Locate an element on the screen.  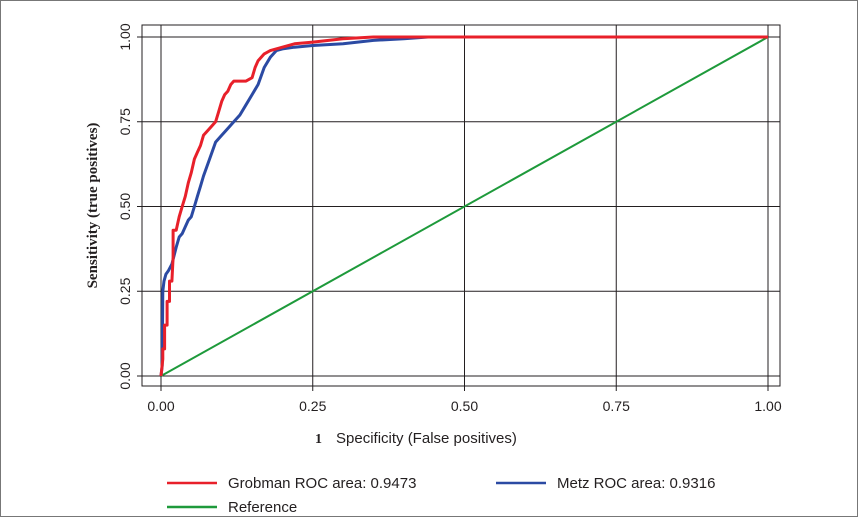
x-axis-label: Specificity (False positives) is located at coordinates (426, 438).